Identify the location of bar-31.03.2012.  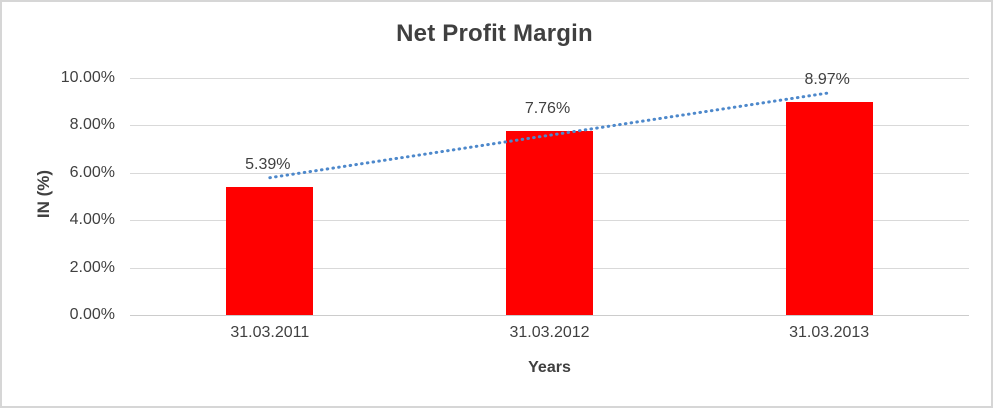
(549, 223).